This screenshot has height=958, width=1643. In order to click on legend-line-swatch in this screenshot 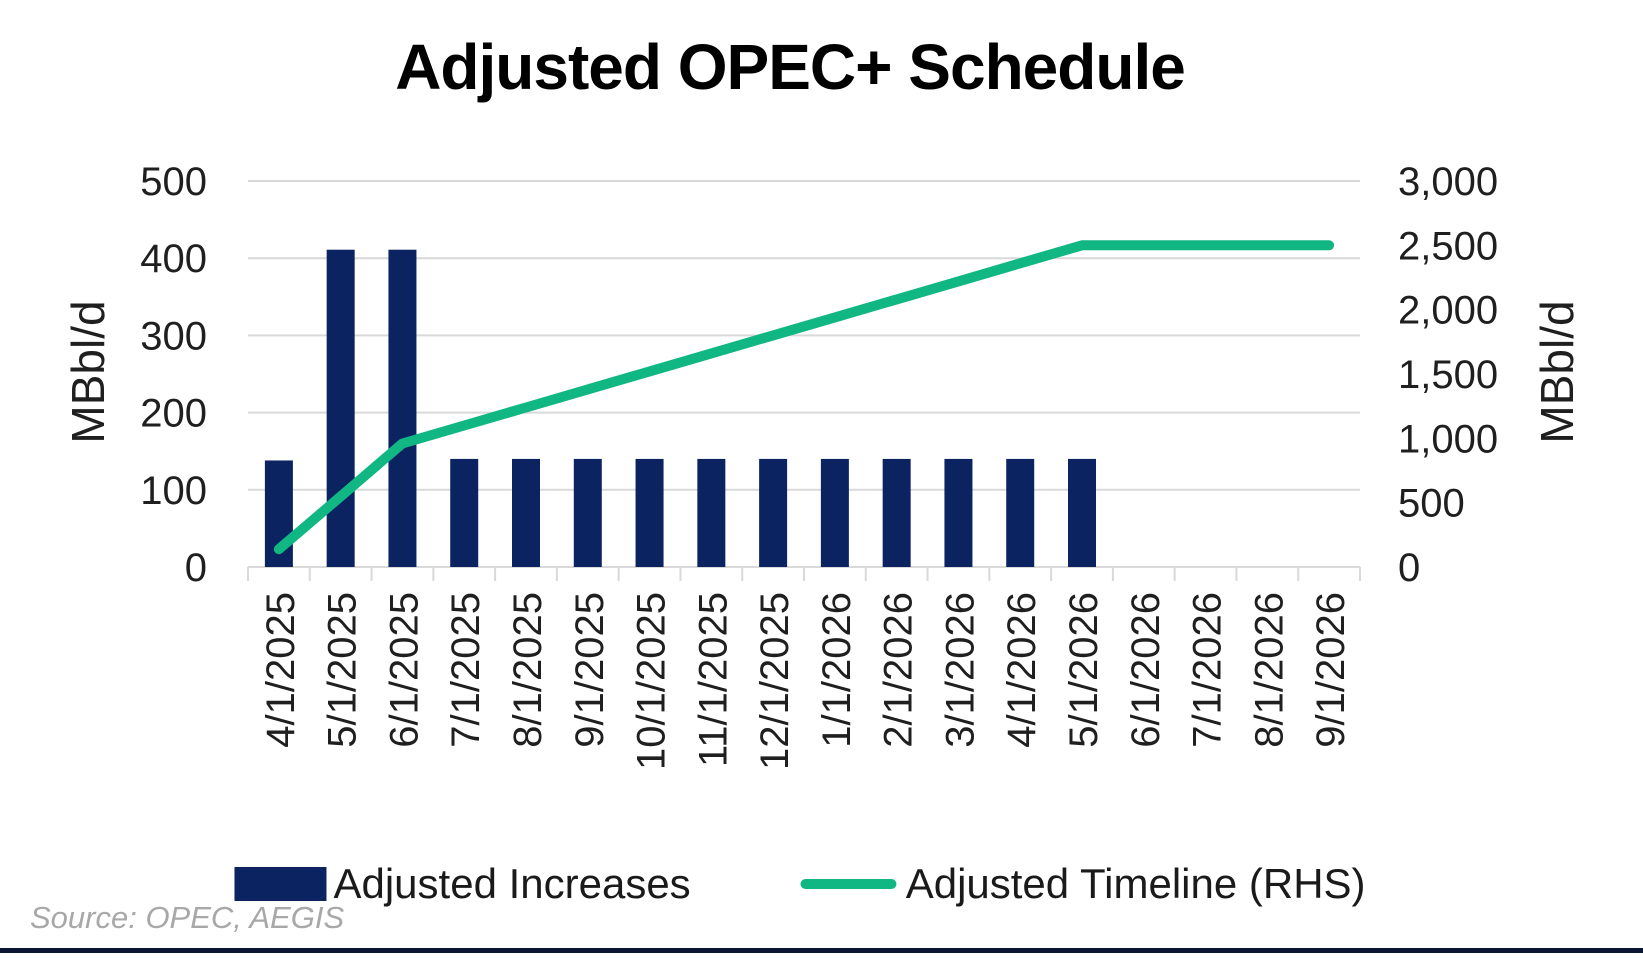, I will do `click(848, 884)`.